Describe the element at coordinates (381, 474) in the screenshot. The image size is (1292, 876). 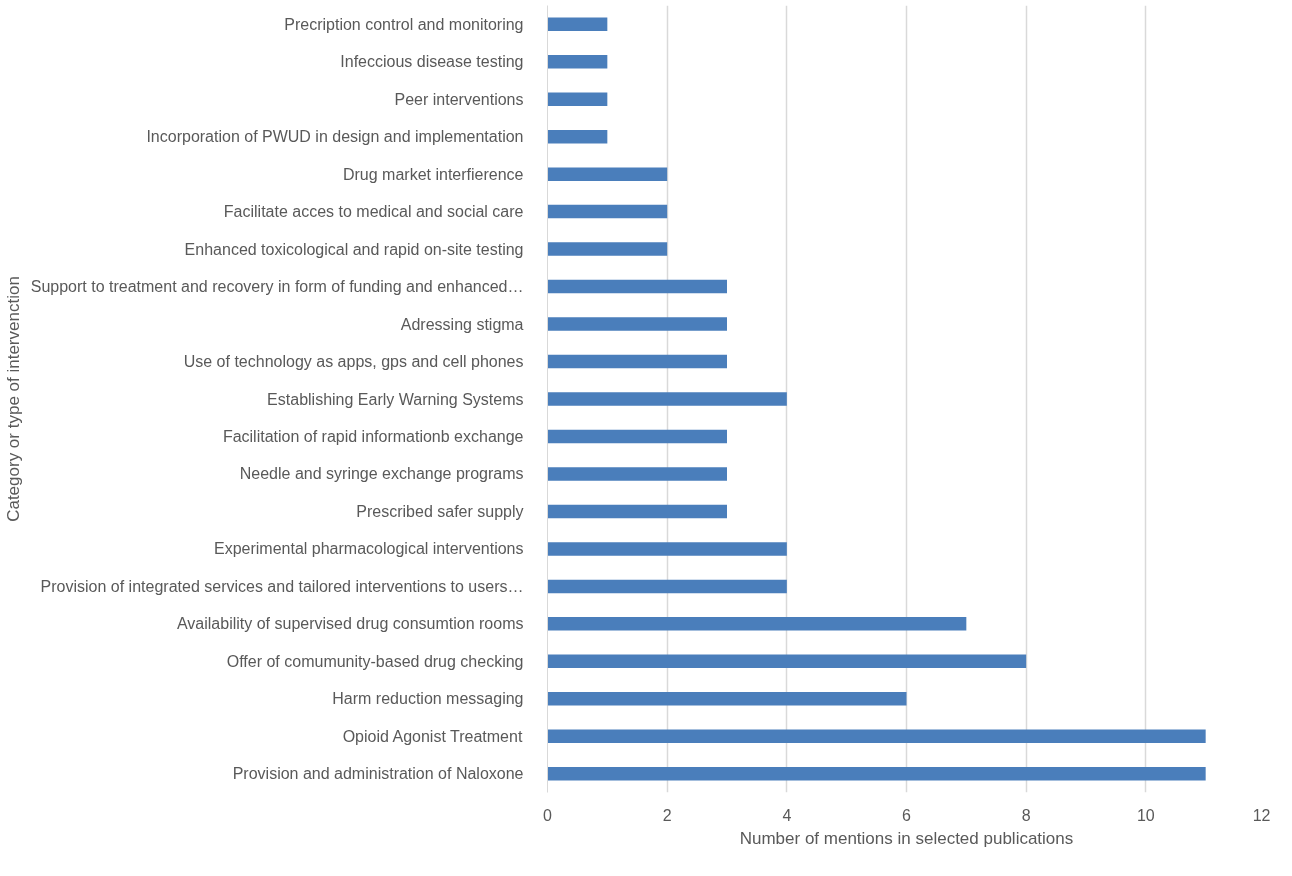
I see `y-tick-label: Needle and syringe exchange programs` at that location.